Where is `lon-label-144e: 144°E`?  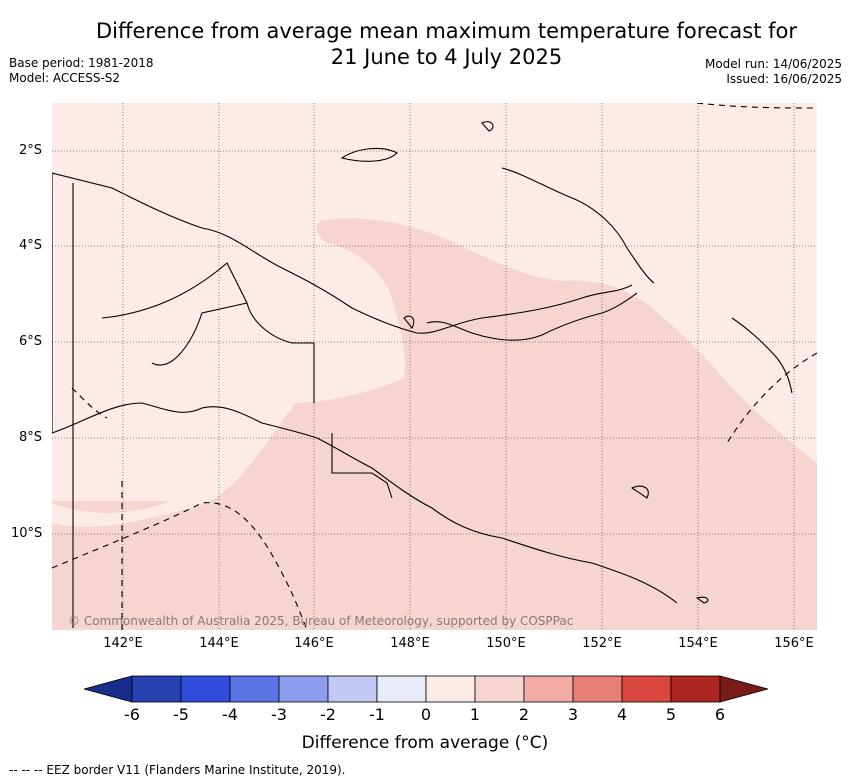 lon-label-144e: 144°E is located at coordinates (219, 643).